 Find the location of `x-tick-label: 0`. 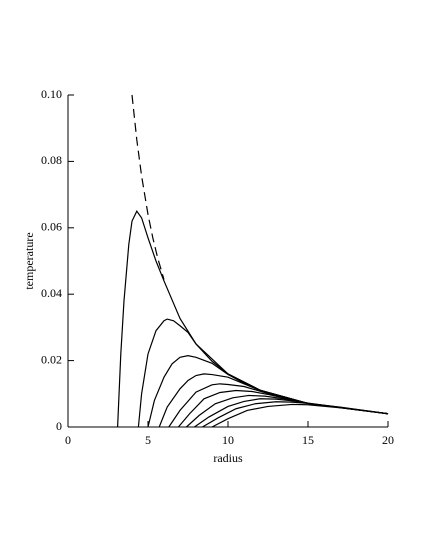

x-tick-label: 0 is located at coordinates (68, 440).